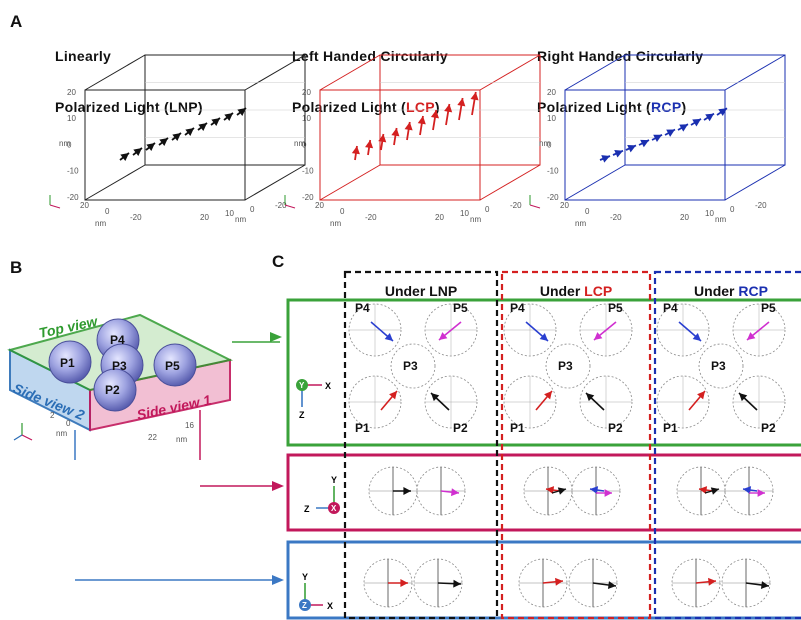 Image resolution: width=801 pixels, height=620 pixels. What do you see at coordinates (349, 107) in the screenshot?
I see `plot-a2-title-pre: Polarized Light (` at bounding box center [349, 107].